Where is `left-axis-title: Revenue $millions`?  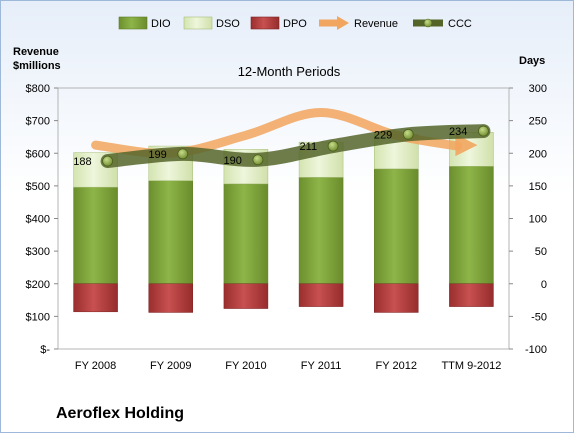
left-axis-title: Revenue $millions is located at coordinates (37, 59).